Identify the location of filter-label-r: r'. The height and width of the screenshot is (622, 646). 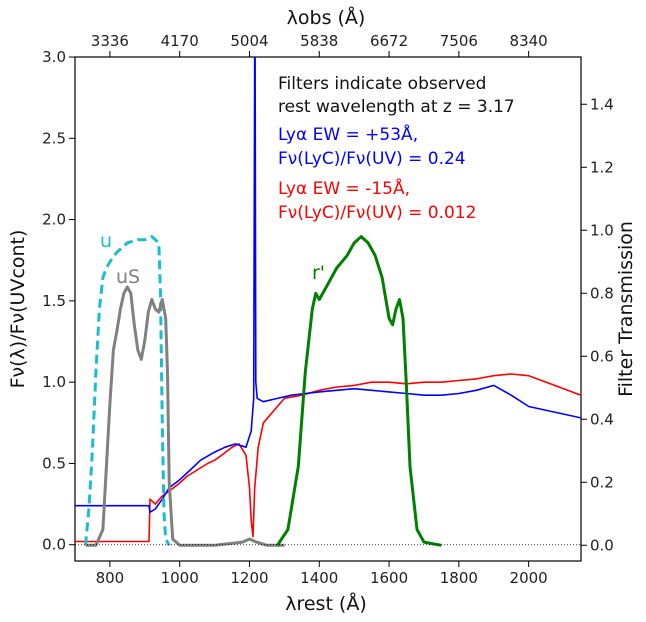
(318, 273).